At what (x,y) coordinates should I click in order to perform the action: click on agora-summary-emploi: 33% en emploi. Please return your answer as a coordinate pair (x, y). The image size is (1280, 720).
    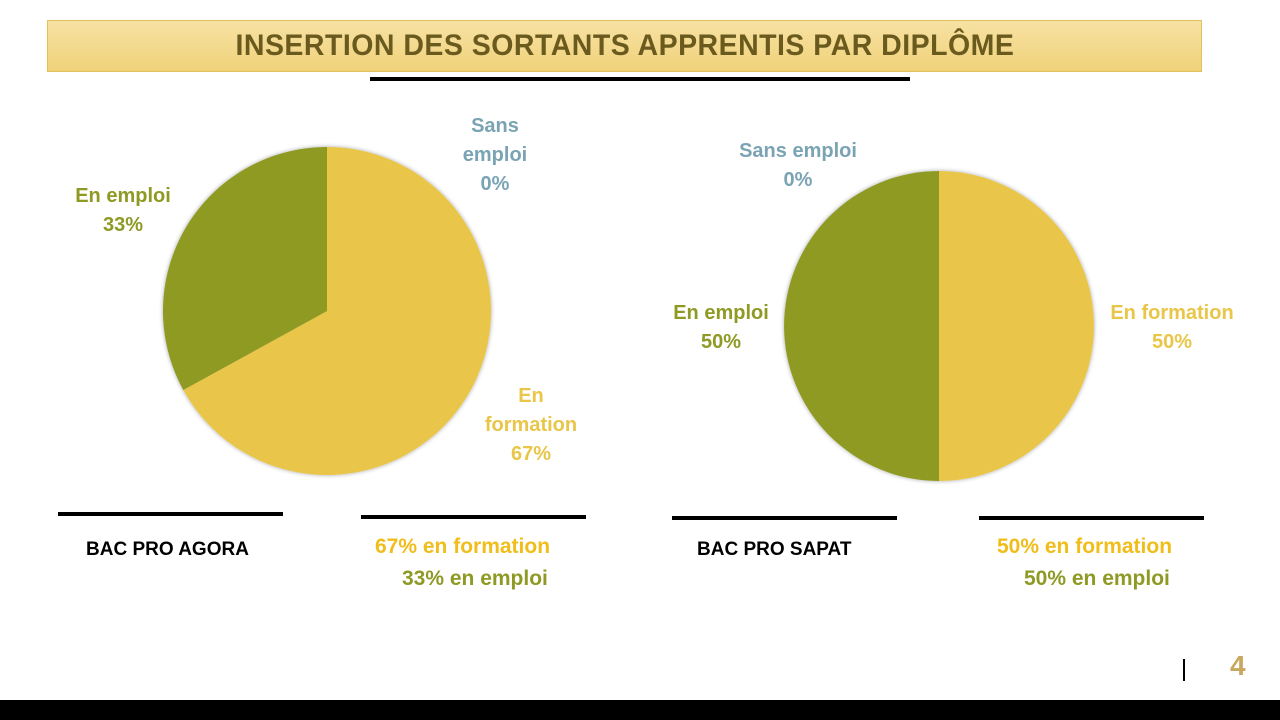
    Looking at the image, I should click on (475, 578).